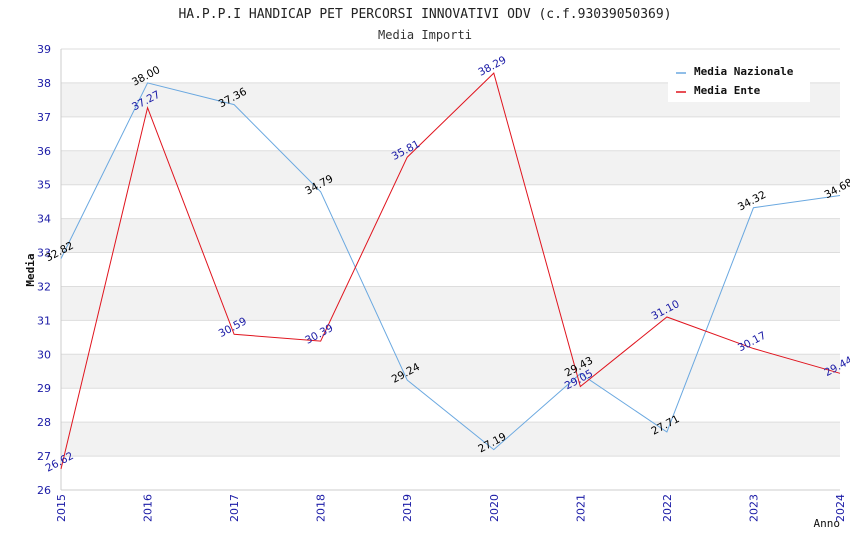 This screenshot has width=850, height=550. What do you see at coordinates (727, 90) in the screenshot?
I see `legend-label-media-ente: Media Ente` at bounding box center [727, 90].